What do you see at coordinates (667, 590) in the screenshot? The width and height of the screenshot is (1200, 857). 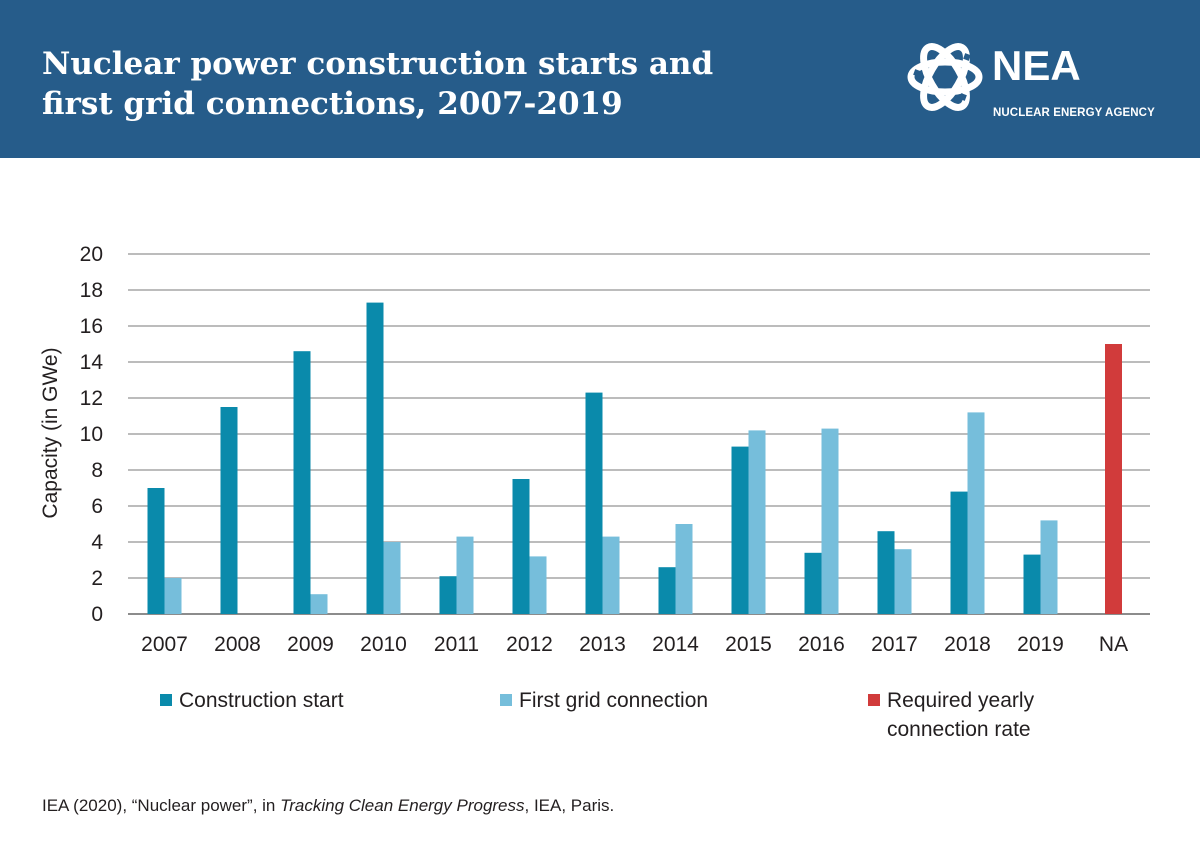 I see `bar-construction-start-2014` at bounding box center [667, 590].